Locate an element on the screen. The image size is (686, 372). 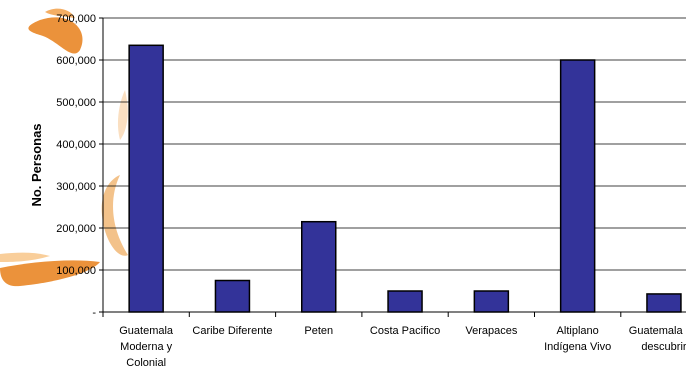
y-tick-label: 600,000 is located at coordinates (76, 61).